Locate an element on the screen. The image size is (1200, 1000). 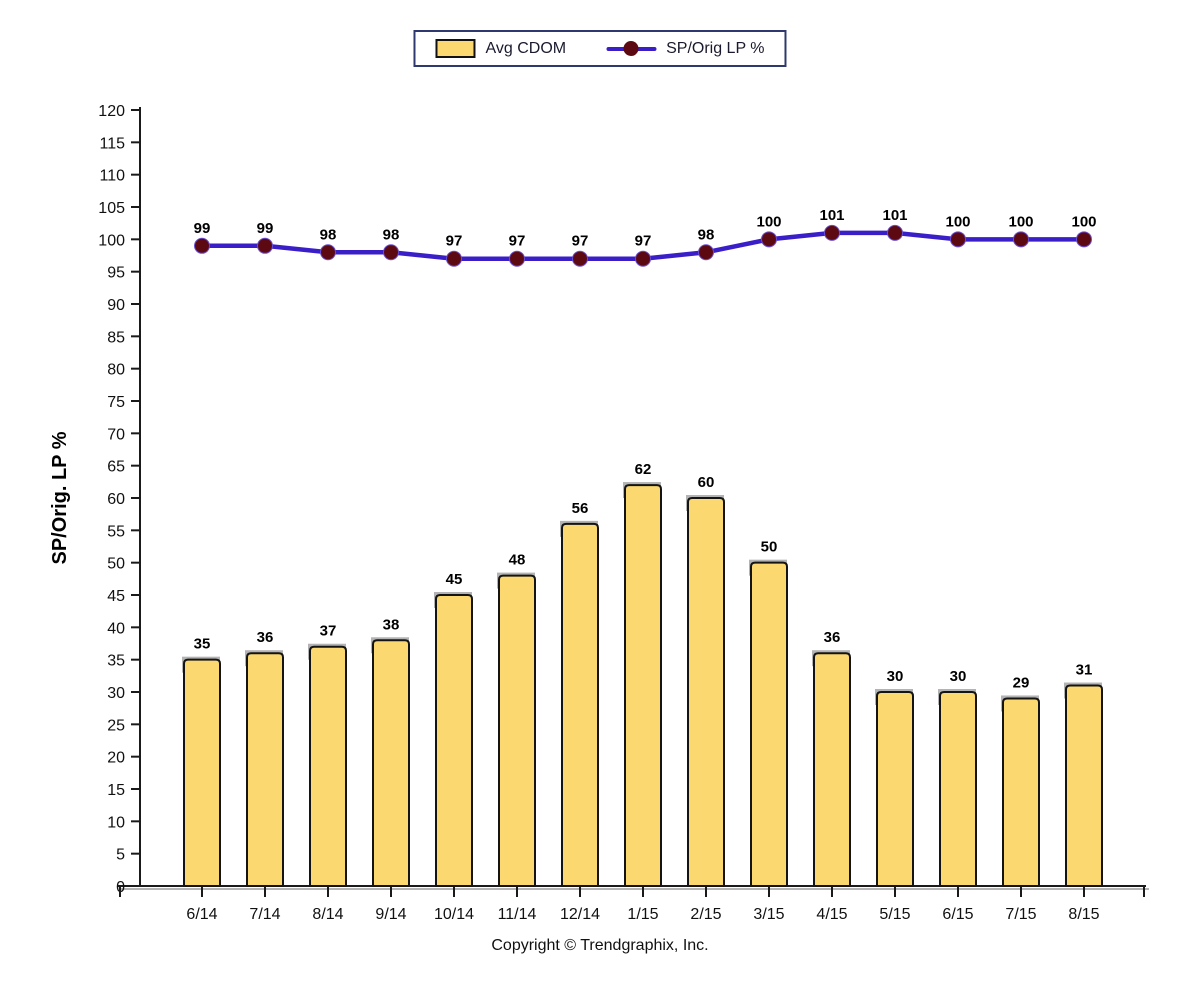
bar-value-label: 35 is located at coordinates (202, 644).